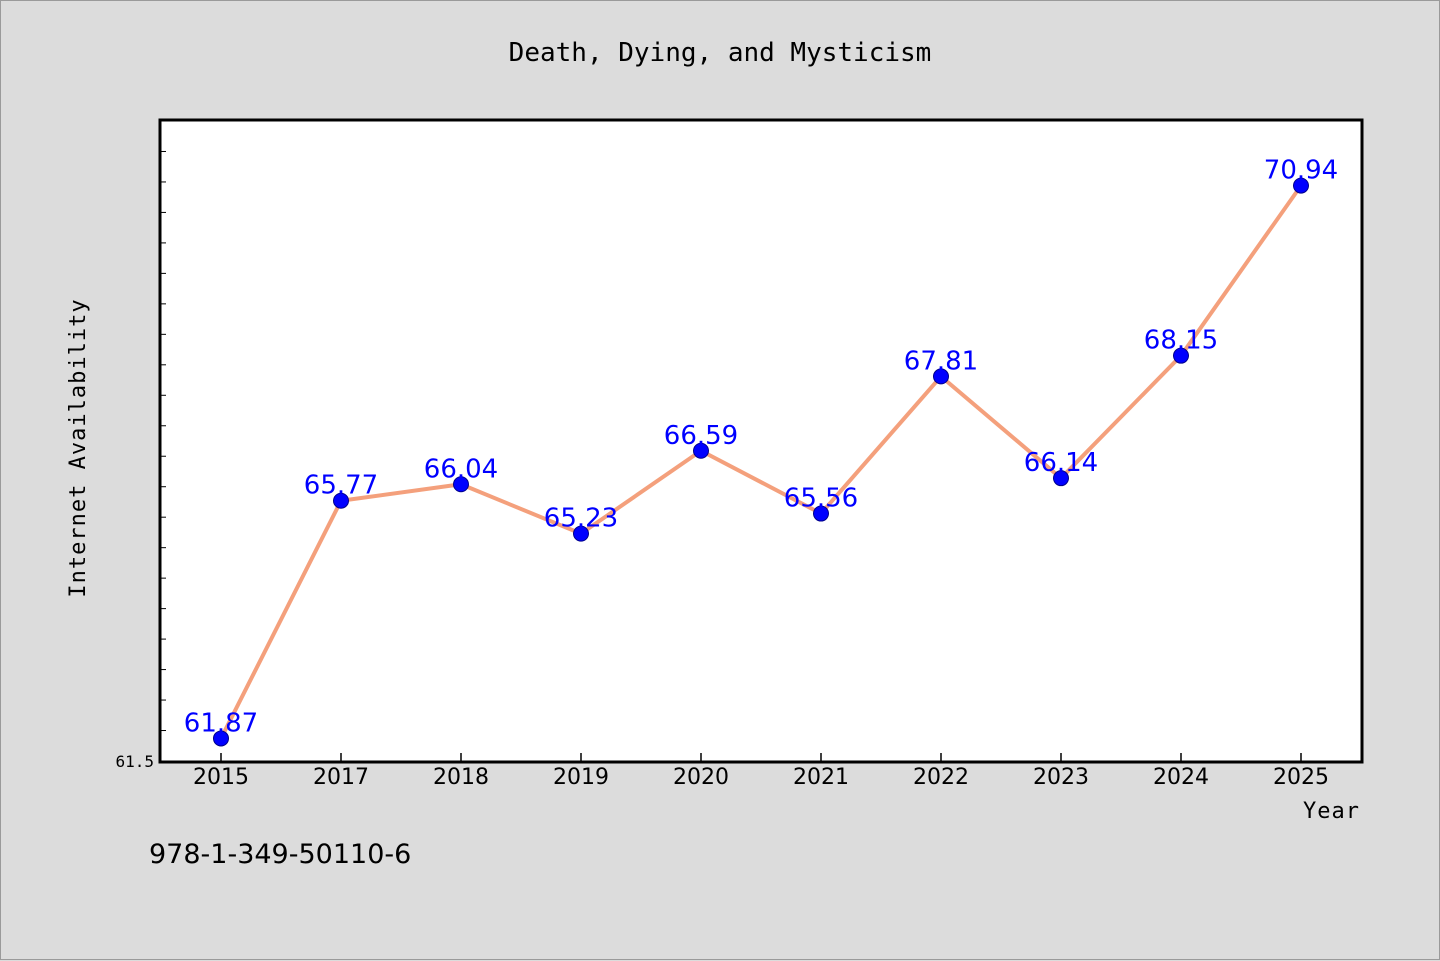 The width and height of the screenshot is (1440, 961). What do you see at coordinates (78, 447) in the screenshot?
I see `y-axis-label: Internet Availability` at bounding box center [78, 447].